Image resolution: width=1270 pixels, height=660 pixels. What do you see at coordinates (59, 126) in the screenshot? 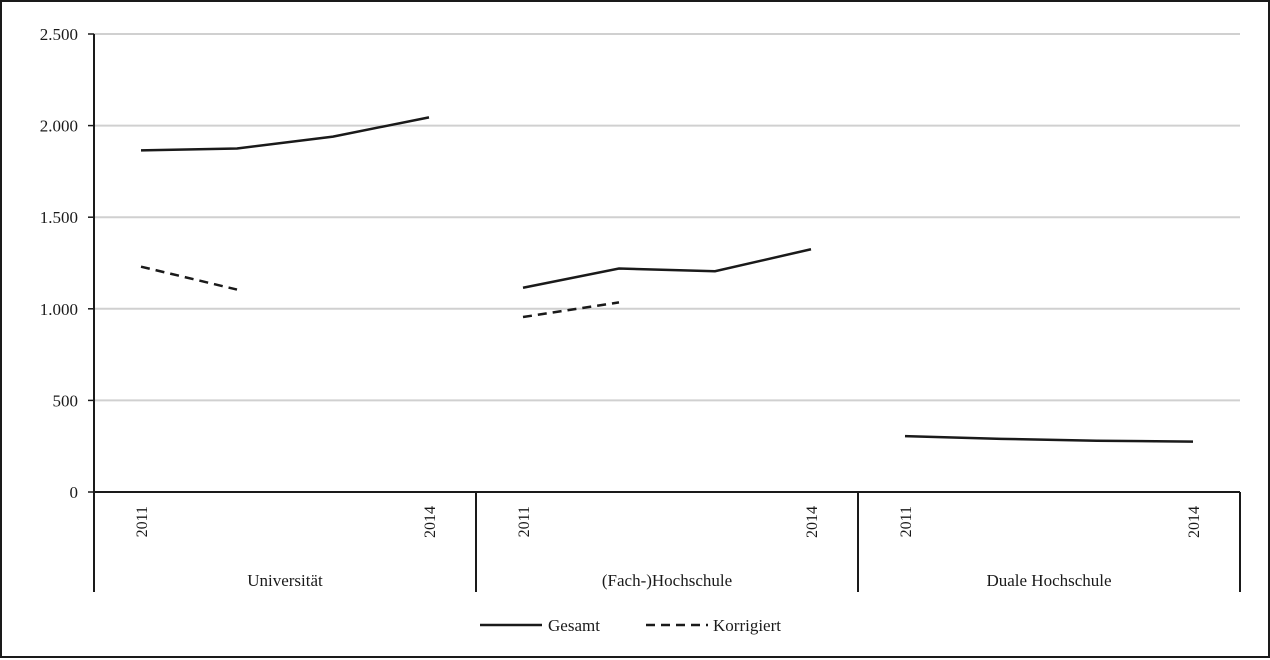
I see `y-tick-label: 2.000` at bounding box center [59, 126].